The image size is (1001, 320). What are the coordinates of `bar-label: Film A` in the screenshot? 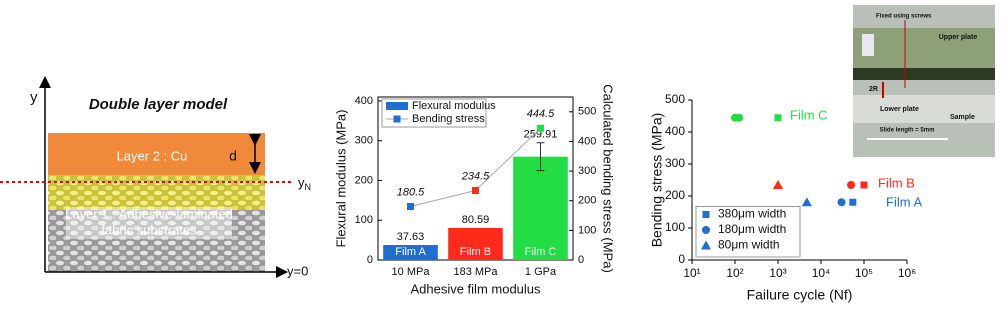 It's located at (410, 252).